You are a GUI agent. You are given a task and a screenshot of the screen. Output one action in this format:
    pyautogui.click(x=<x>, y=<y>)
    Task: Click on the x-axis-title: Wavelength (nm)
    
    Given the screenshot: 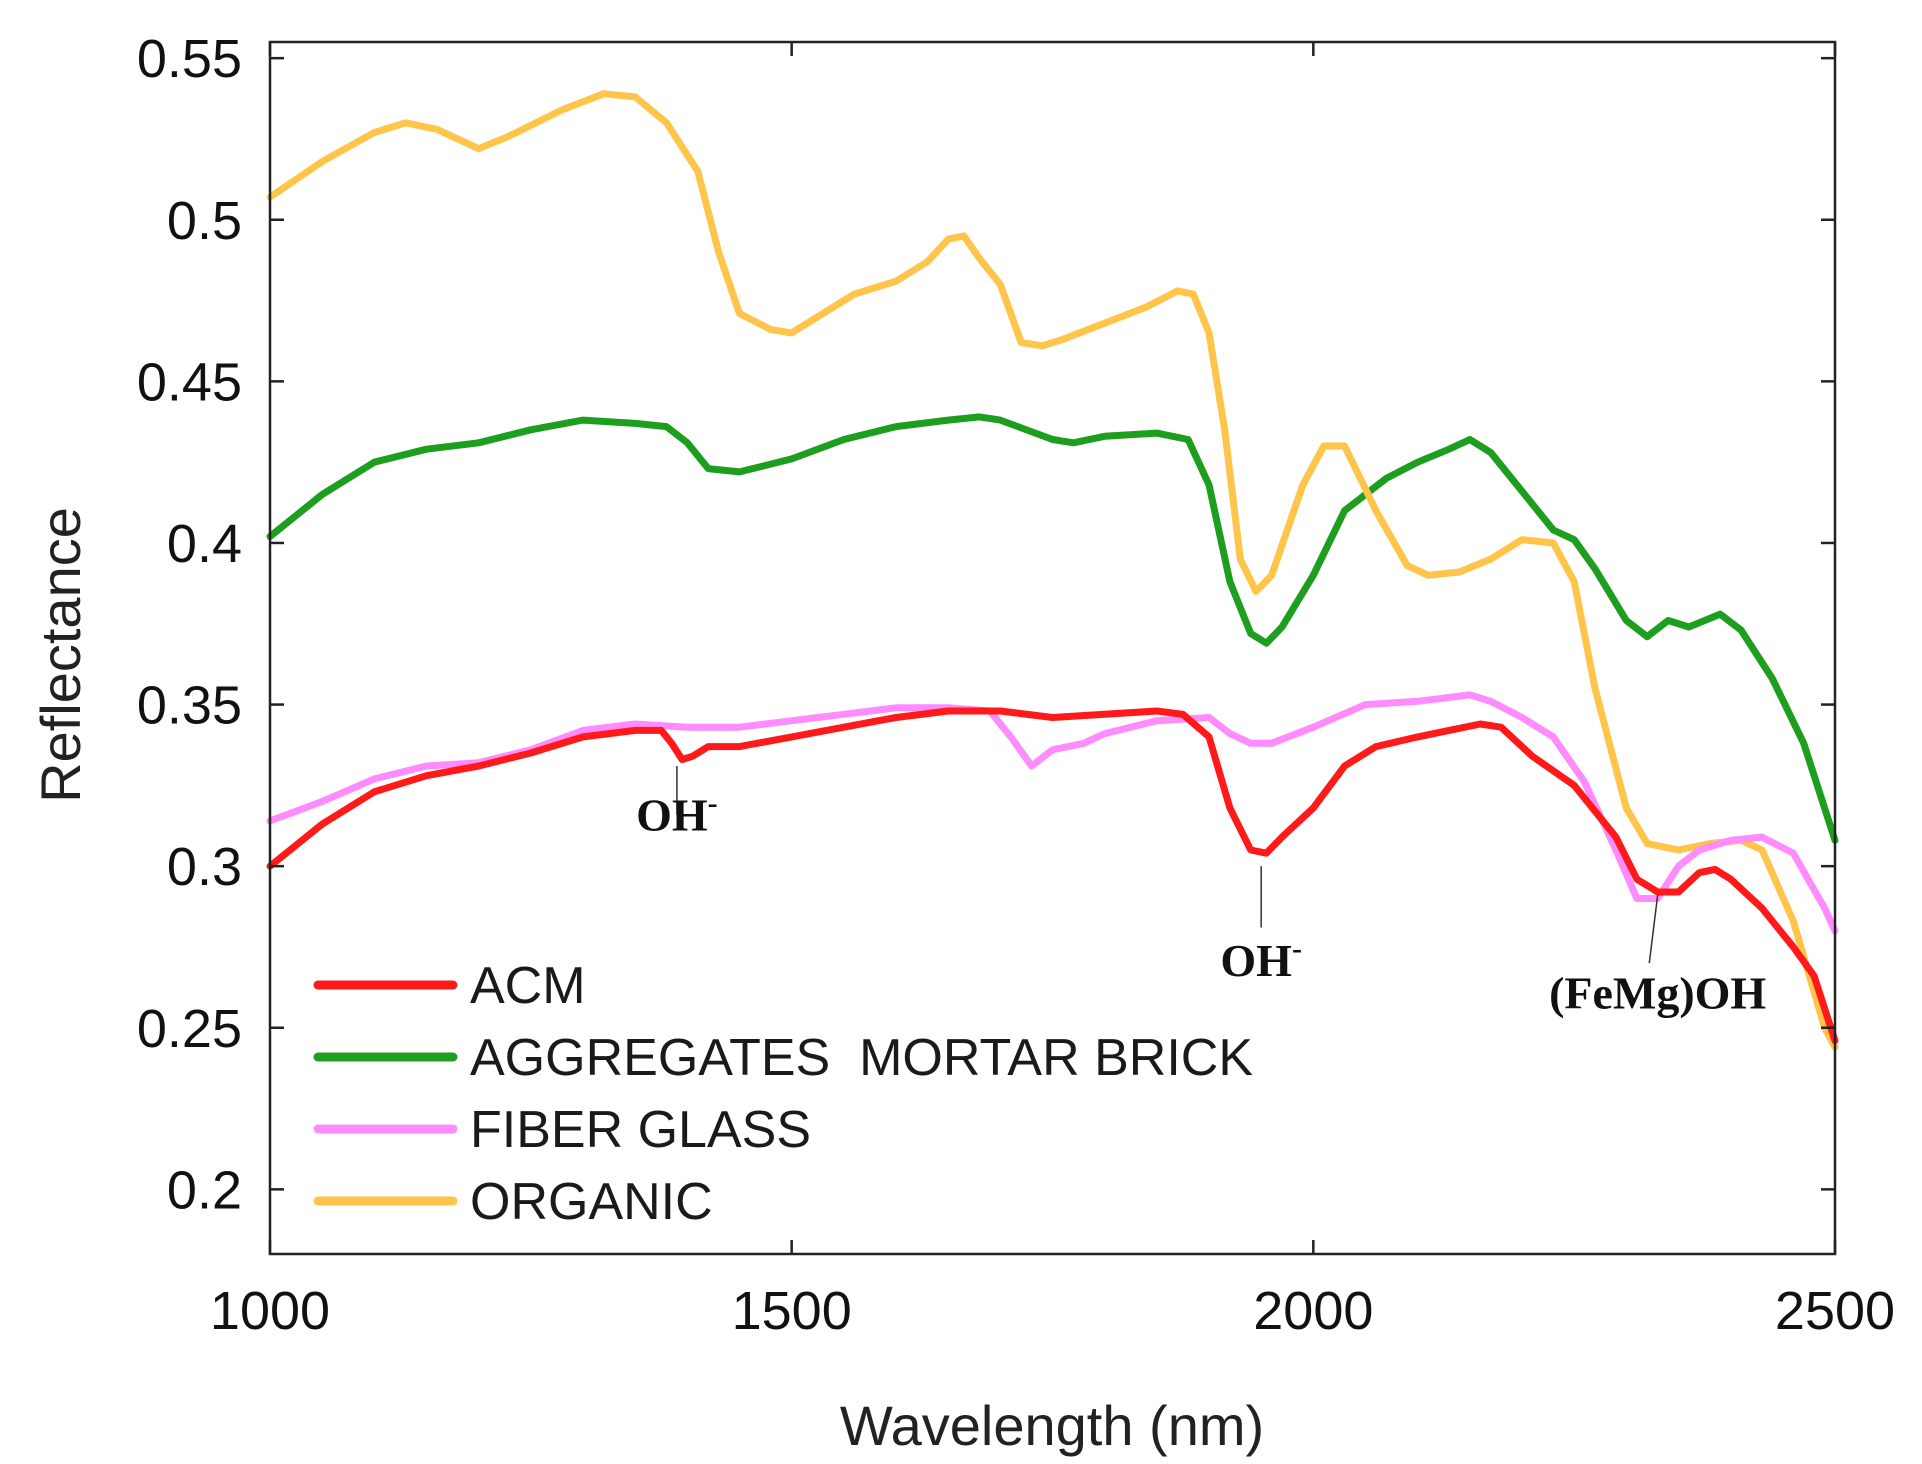 What is the action you would take?
    pyautogui.click(x=1052, y=1425)
    